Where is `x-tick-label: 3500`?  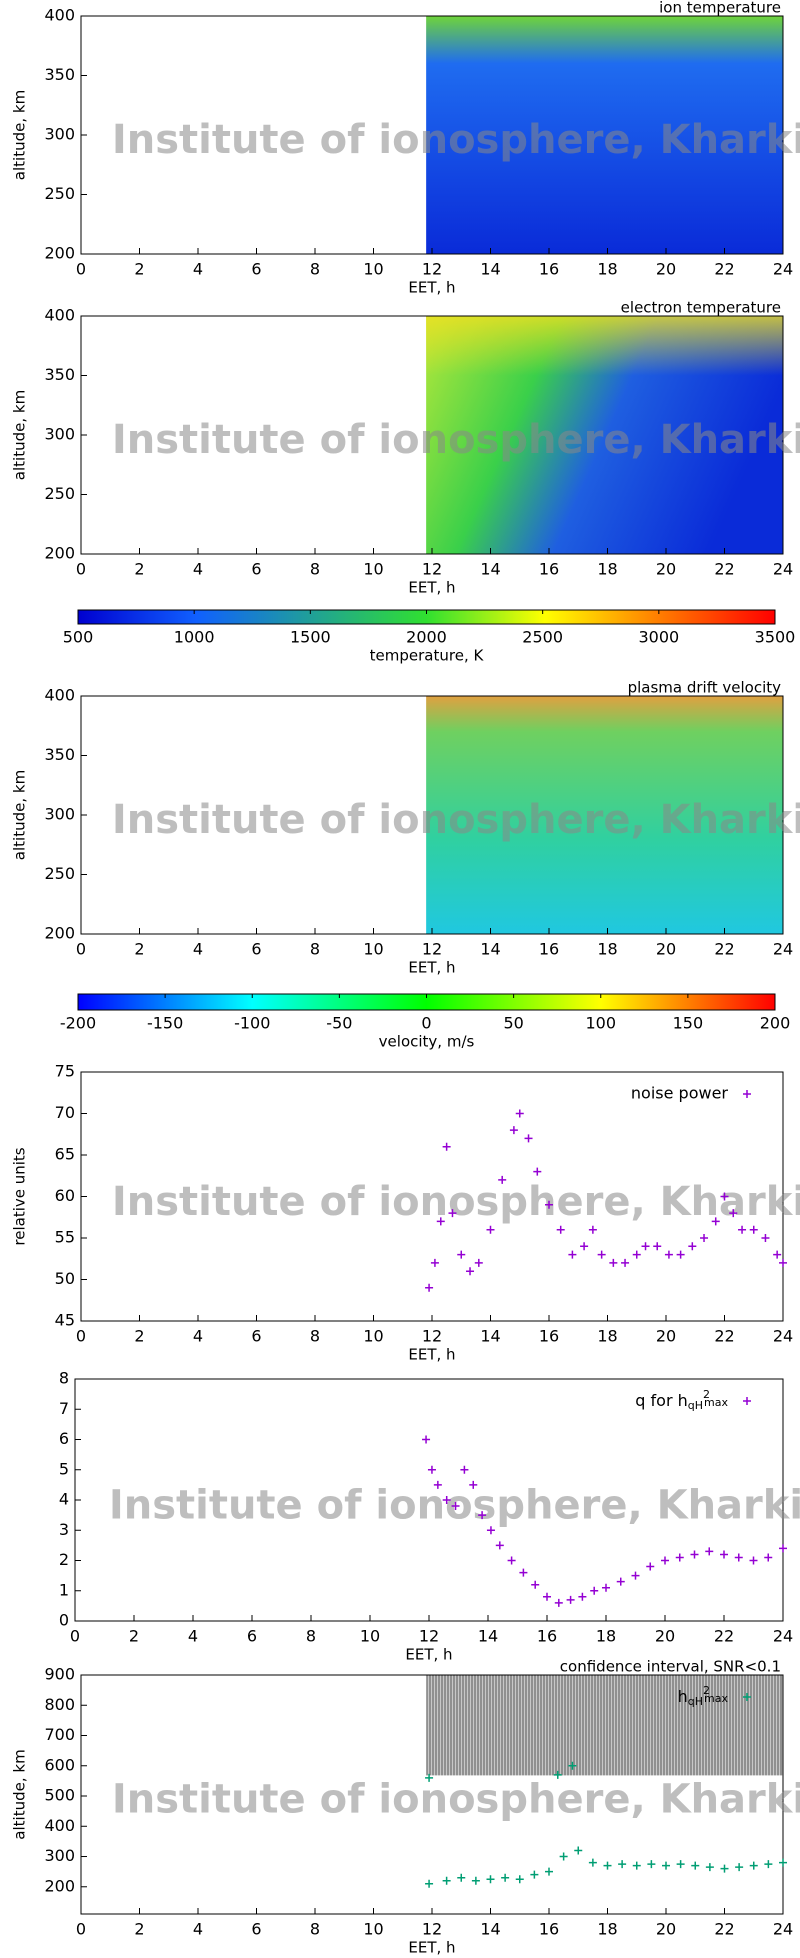 x-tick-label: 3500 is located at coordinates (775, 637).